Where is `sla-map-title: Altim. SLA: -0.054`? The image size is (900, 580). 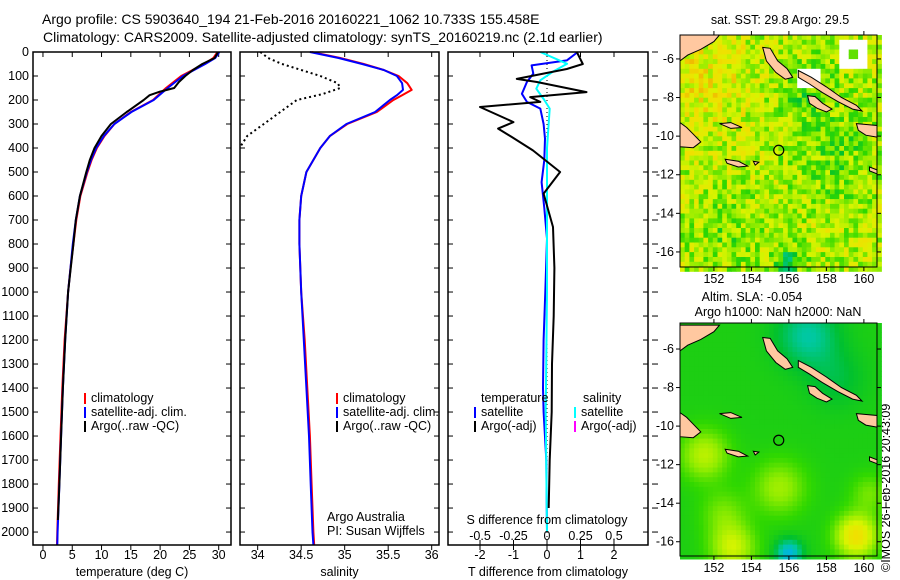
sla-map-title: Altim. SLA: -0.054 is located at coordinates (752, 297).